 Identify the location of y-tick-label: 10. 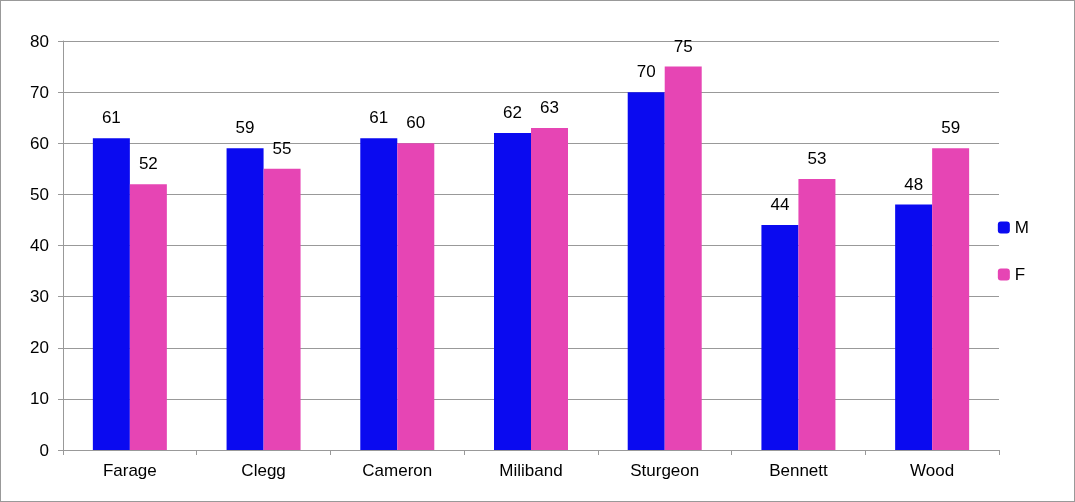
(39, 399).